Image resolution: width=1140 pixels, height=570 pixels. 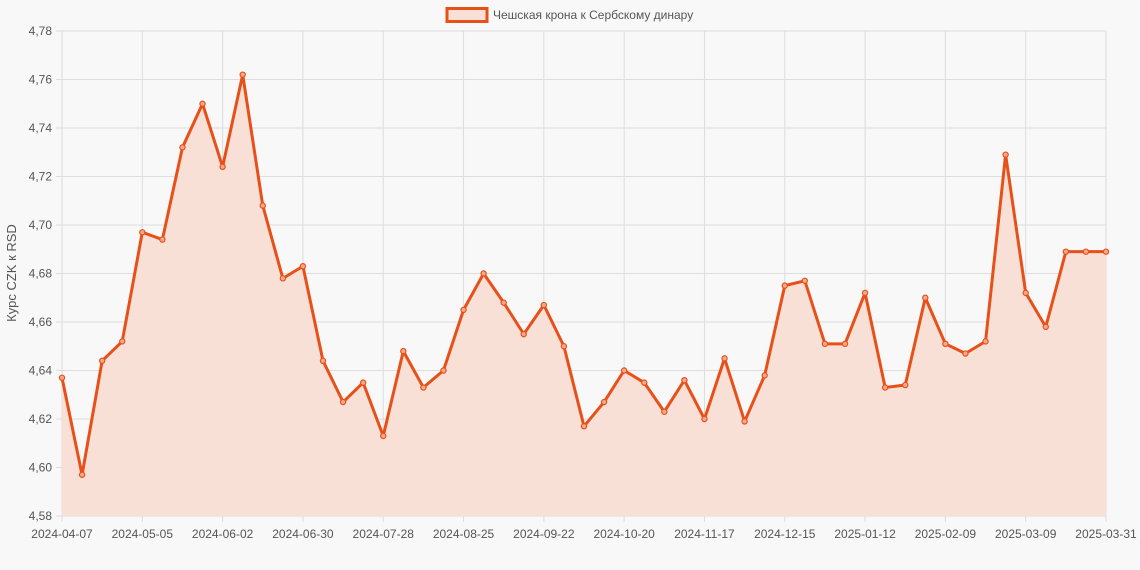 What do you see at coordinates (704, 534) in the screenshot?
I see `x-tick-label: 2024-11-17` at bounding box center [704, 534].